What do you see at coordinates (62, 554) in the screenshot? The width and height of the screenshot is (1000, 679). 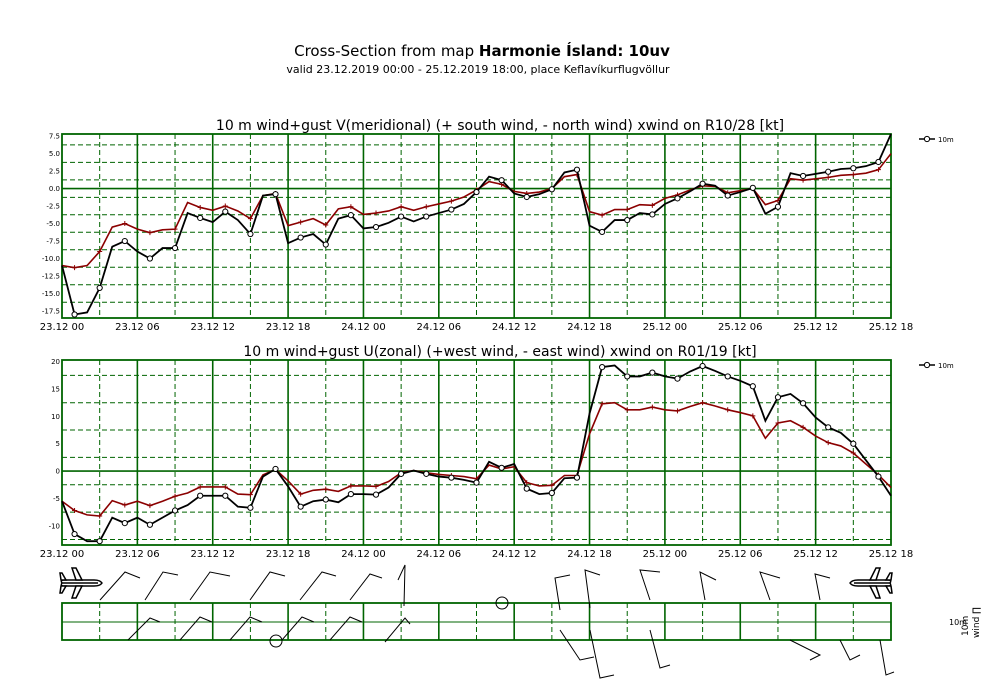 I see `zonal-x-tick-label: 23.12 00` at bounding box center [62, 554].